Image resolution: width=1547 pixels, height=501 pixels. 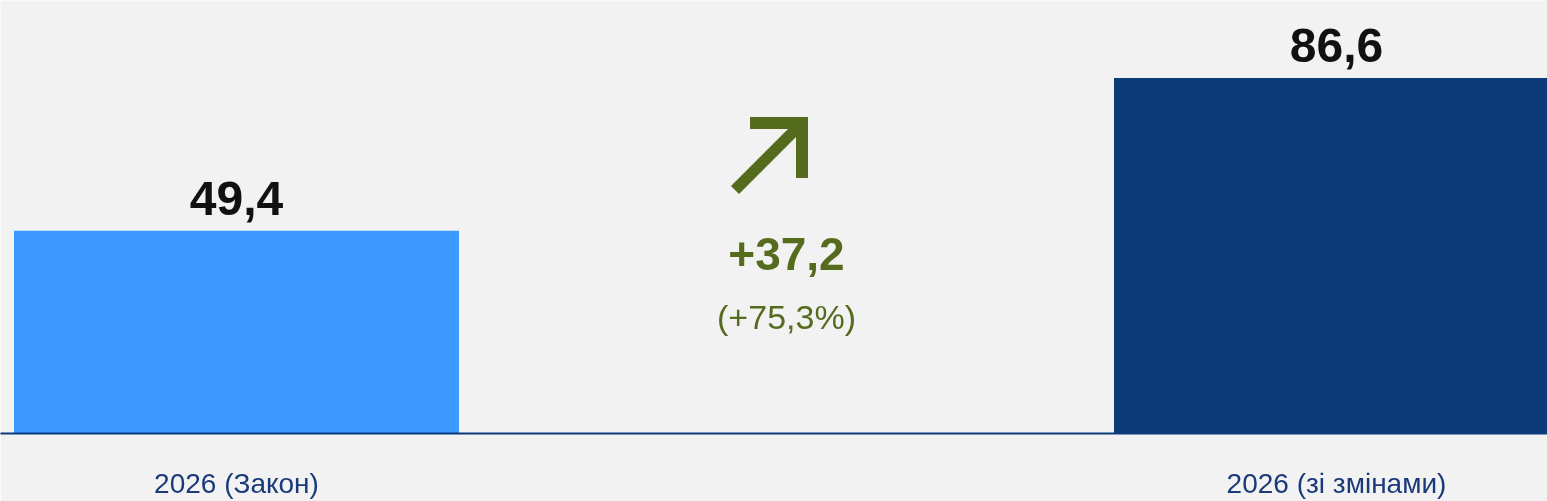 What do you see at coordinates (786, 253) in the screenshot?
I see `annotation: +37,2` at bounding box center [786, 253].